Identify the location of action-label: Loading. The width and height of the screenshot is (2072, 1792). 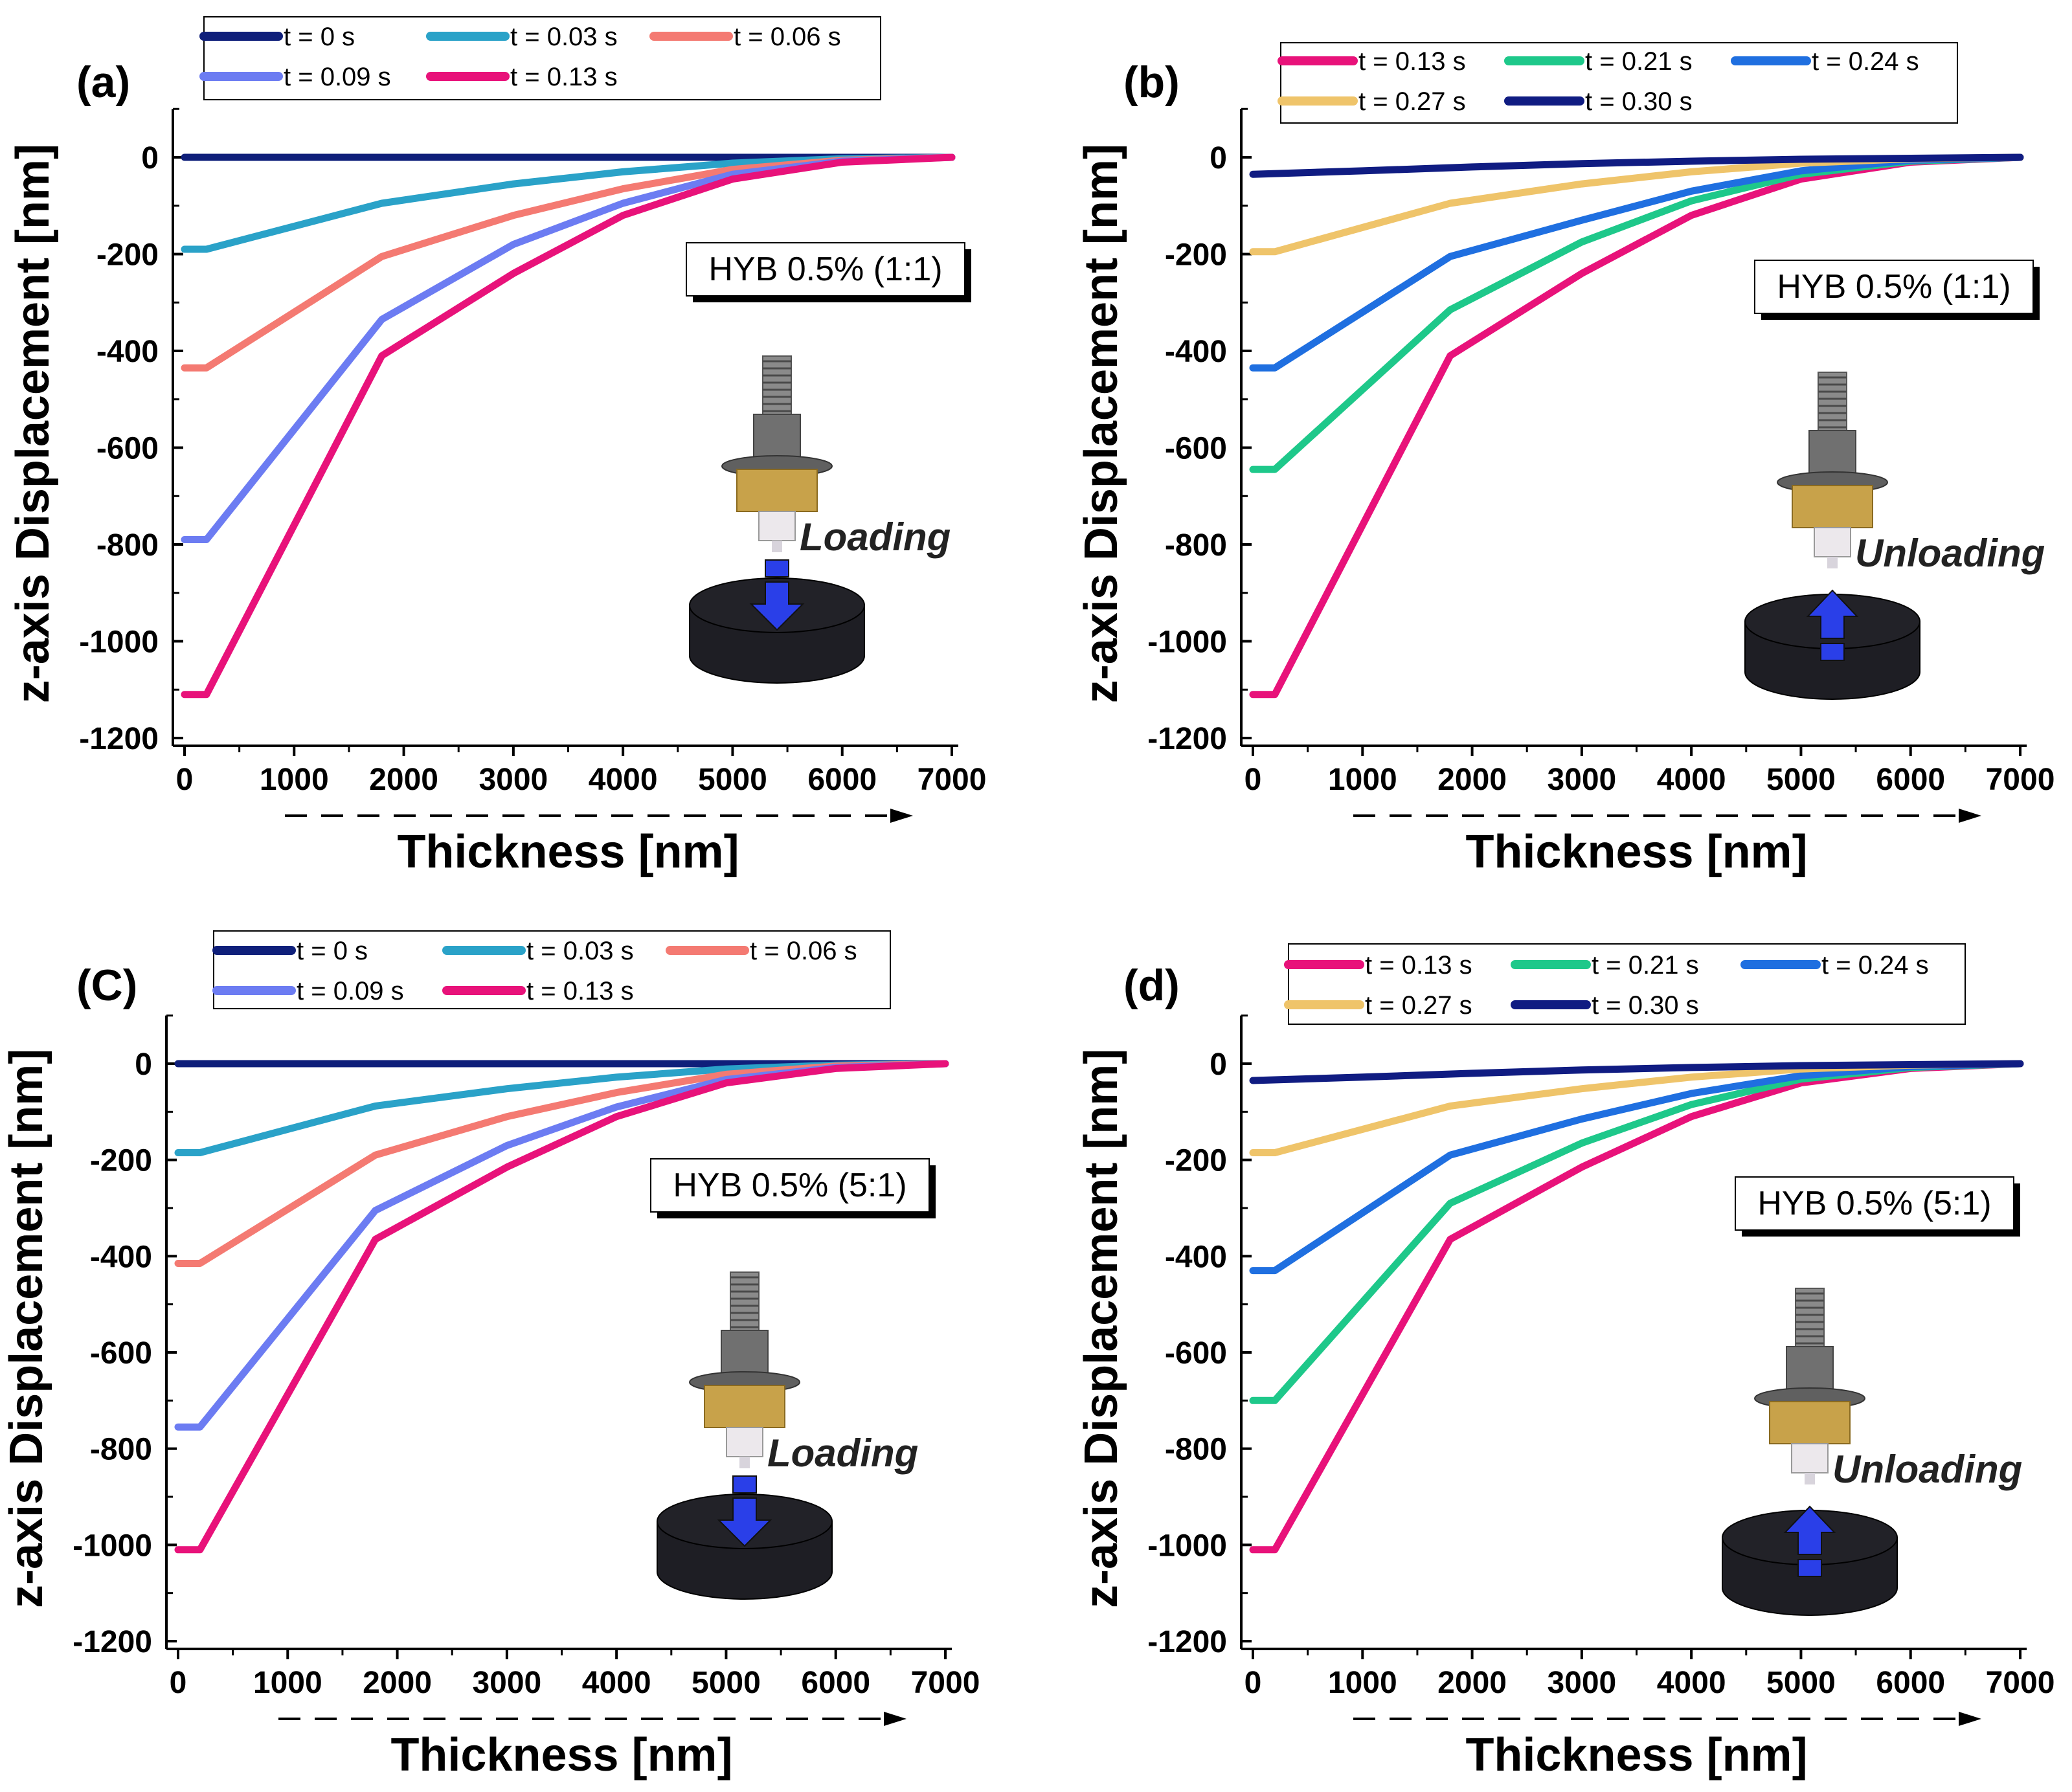
(875, 537).